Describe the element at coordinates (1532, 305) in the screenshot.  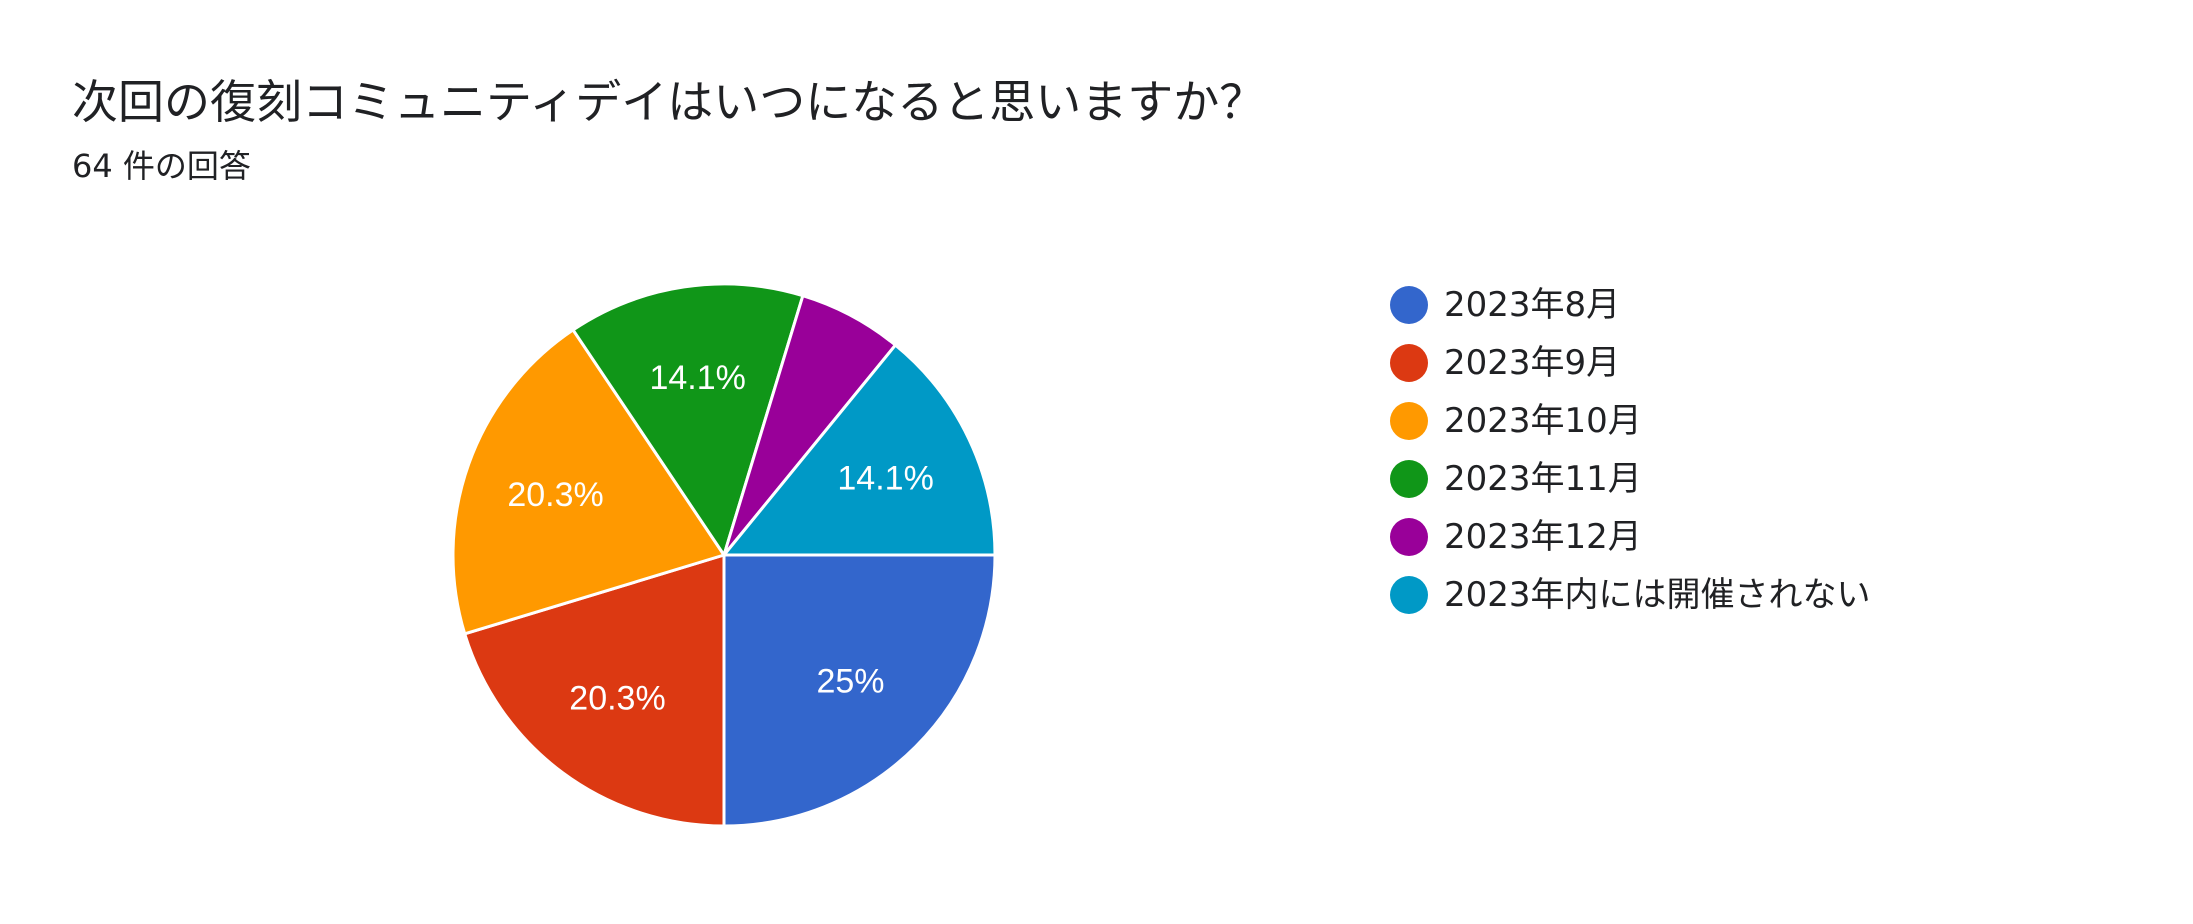
I see `legend-label: 2023年8月` at that location.